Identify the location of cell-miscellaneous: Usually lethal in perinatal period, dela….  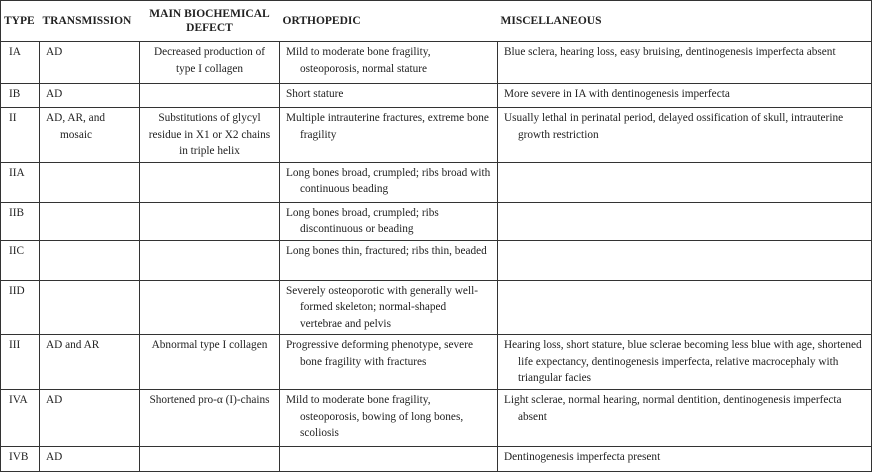
(684, 135).